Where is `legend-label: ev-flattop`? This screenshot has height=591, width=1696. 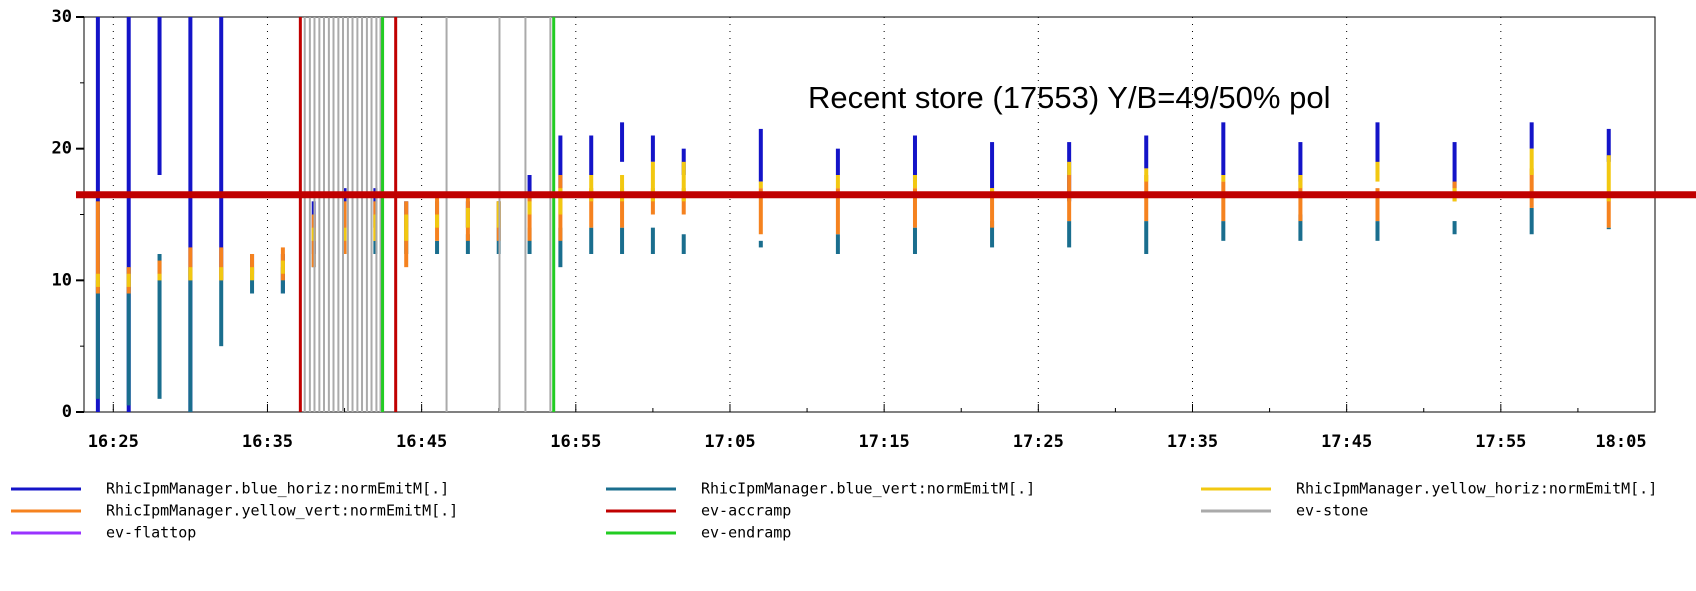 legend-label: ev-flattop is located at coordinates (151, 533).